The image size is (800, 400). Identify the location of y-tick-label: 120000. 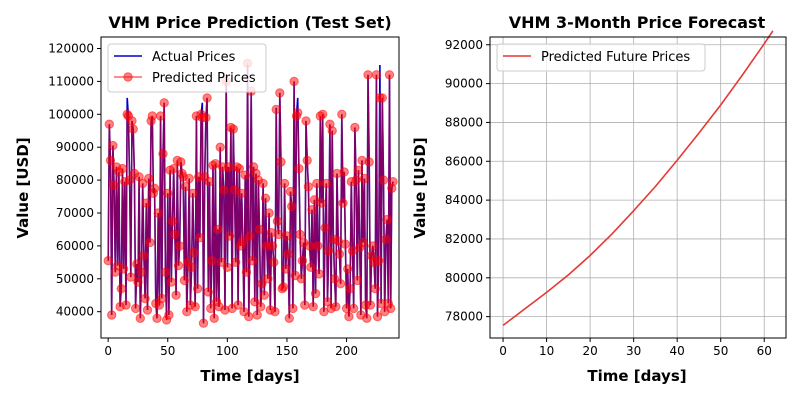
(71, 49).